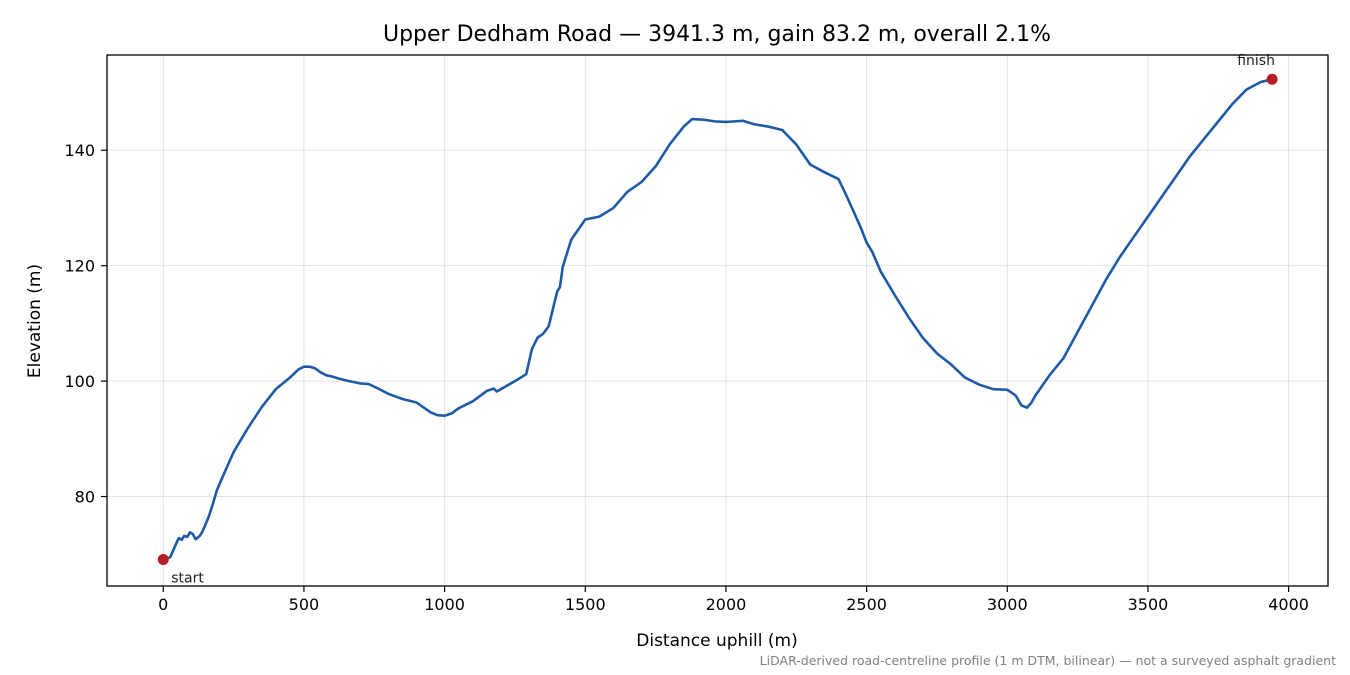 The width and height of the screenshot is (1350, 675). What do you see at coordinates (163, 604) in the screenshot?
I see `x-tick-label: 0` at bounding box center [163, 604].